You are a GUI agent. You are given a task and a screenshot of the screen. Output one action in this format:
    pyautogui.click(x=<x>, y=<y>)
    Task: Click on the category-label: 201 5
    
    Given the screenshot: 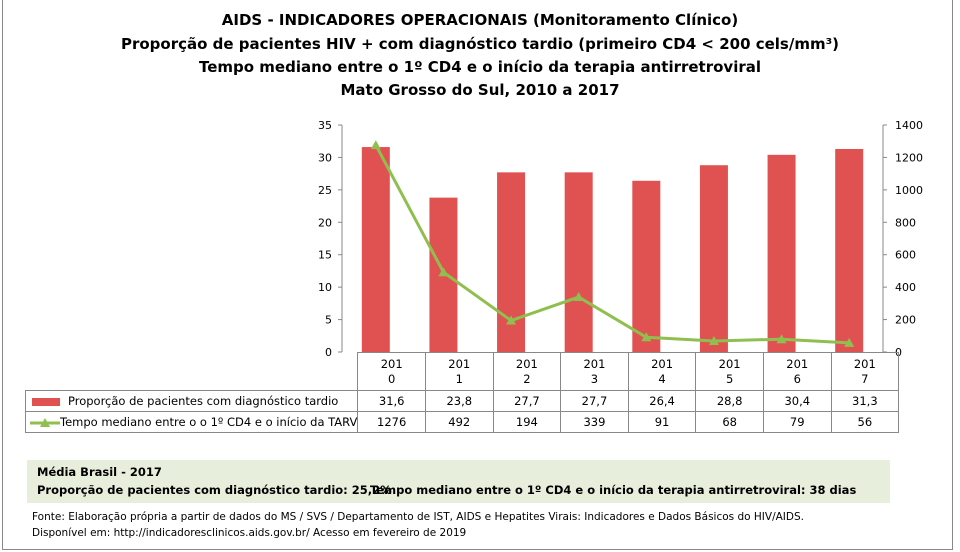 What is the action you would take?
    pyautogui.click(x=729, y=371)
    